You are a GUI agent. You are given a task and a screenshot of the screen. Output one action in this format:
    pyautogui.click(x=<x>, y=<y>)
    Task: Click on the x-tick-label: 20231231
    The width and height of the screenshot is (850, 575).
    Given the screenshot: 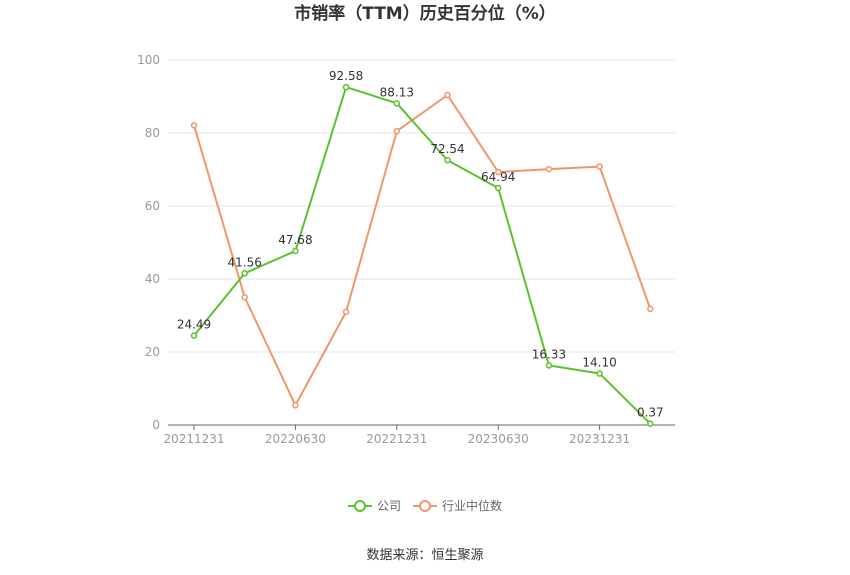 What is the action you would take?
    pyautogui.click(x=599, y=439)
    